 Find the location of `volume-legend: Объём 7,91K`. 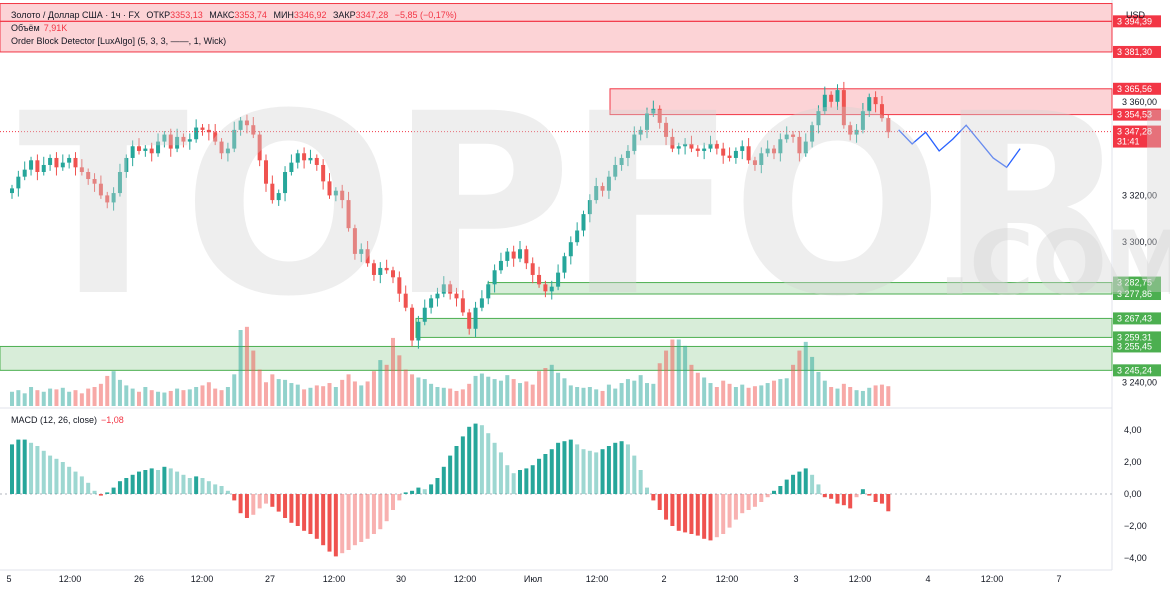

volume-legend: Объём 7,91K is located at coordinates (41, 28).